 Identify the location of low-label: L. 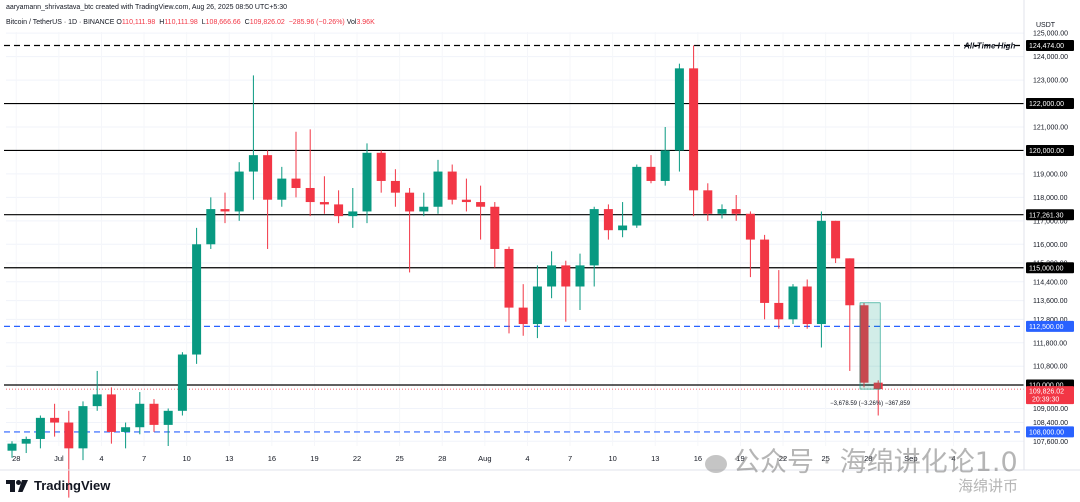
(203, 22).